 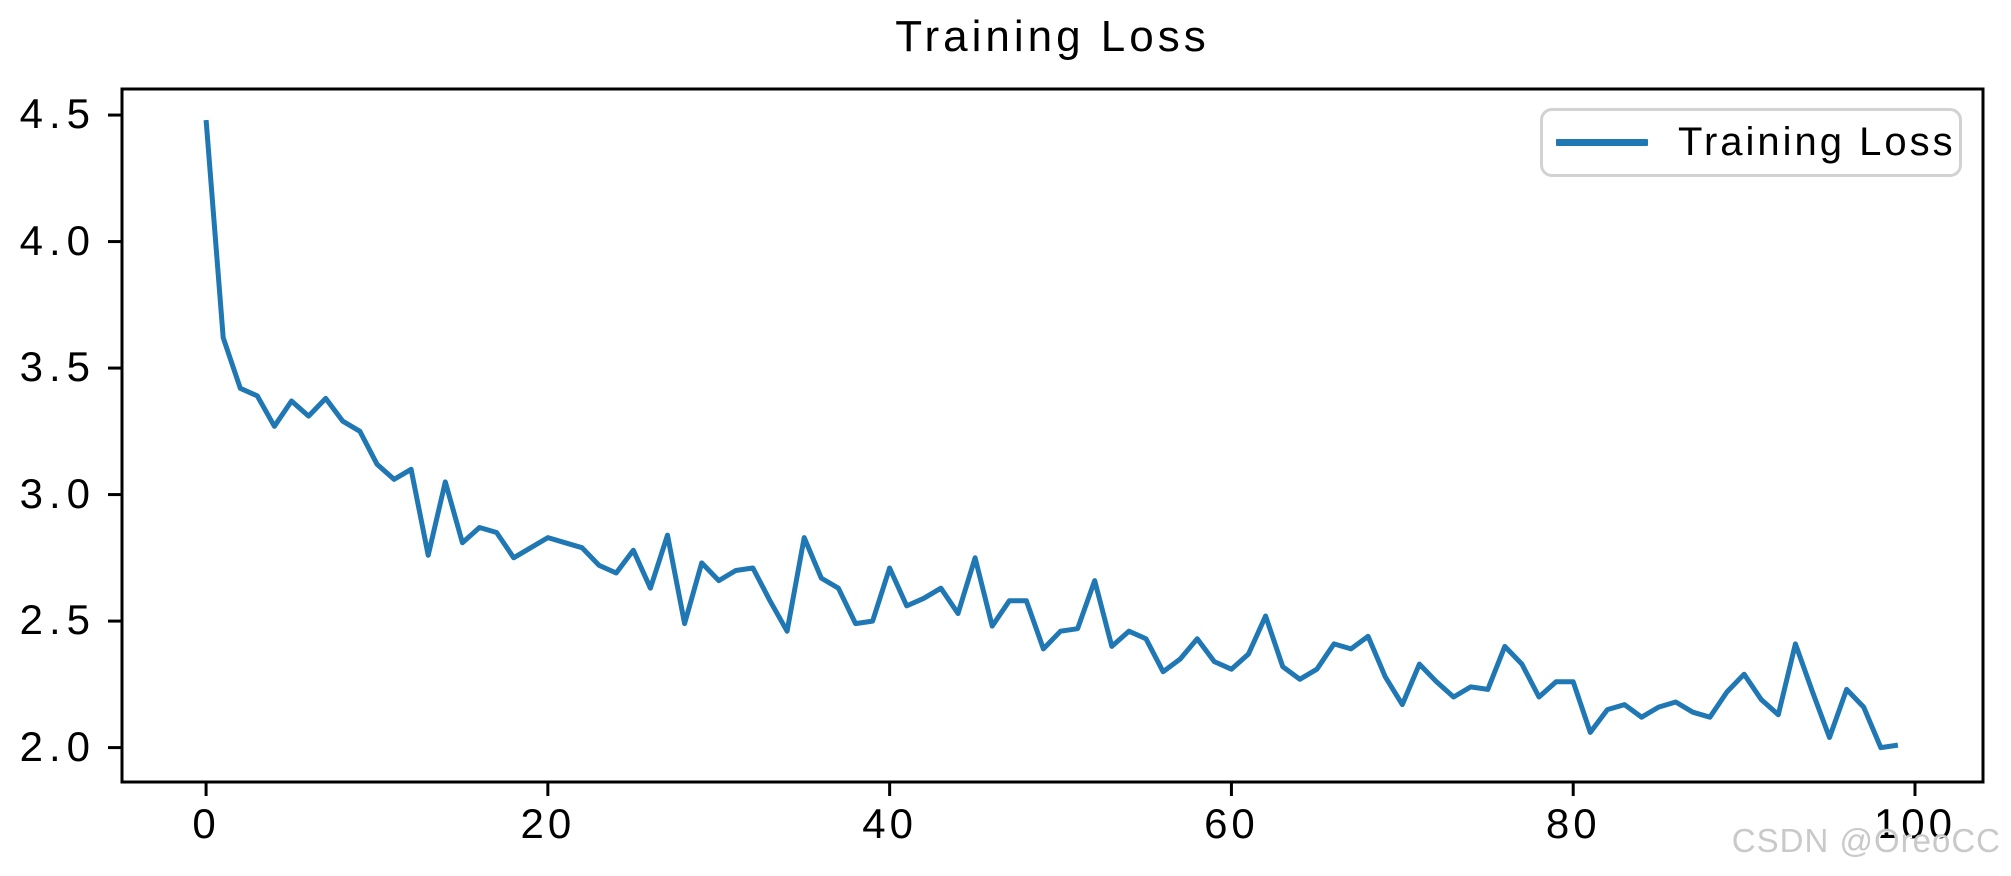 I want to click on legend-label: Training Loss, so click(x=1817, y=142).